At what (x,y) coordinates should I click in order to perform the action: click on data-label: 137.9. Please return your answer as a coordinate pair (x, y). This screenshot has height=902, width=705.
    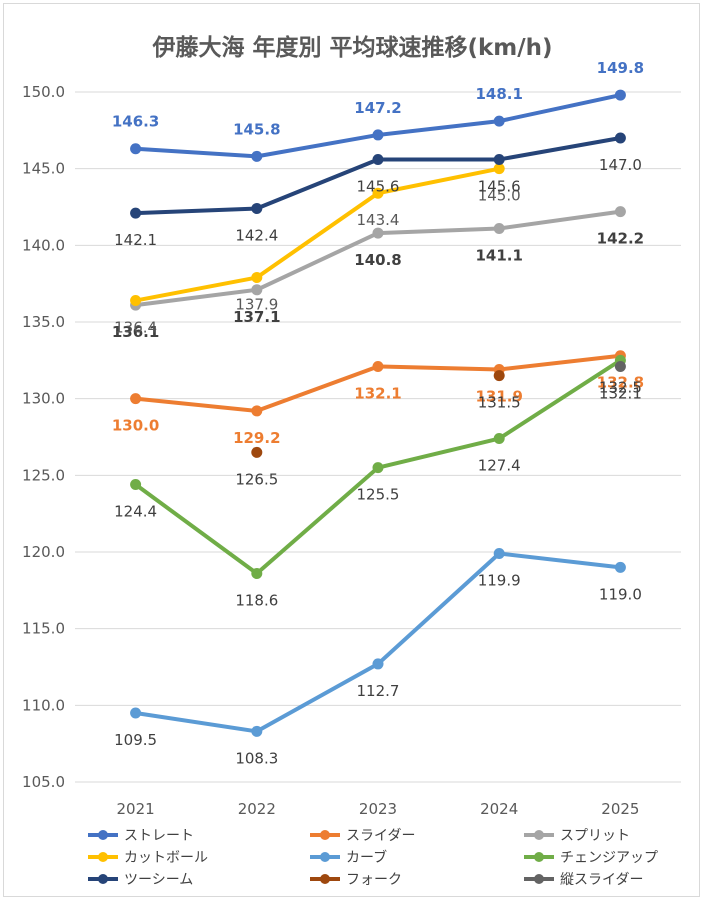
    Looking at the image, I should click on (256, 305).